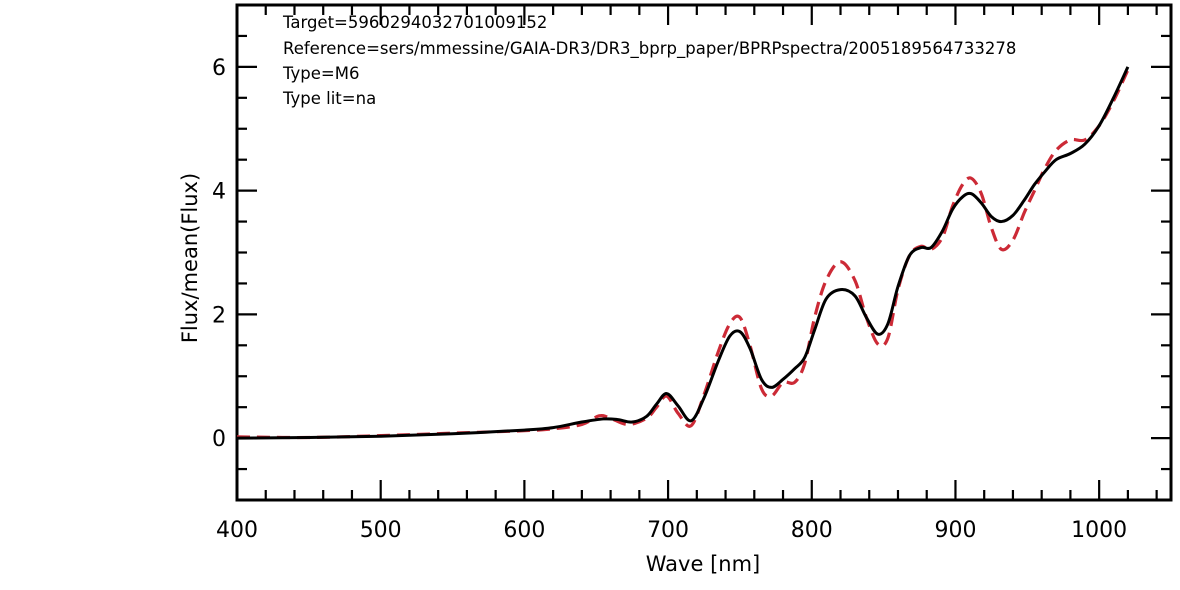 The image size is (1180, 590). Describe the element at coordinates (381, 530) in the screenshot. I see `x-tick-label: 500` at that location.